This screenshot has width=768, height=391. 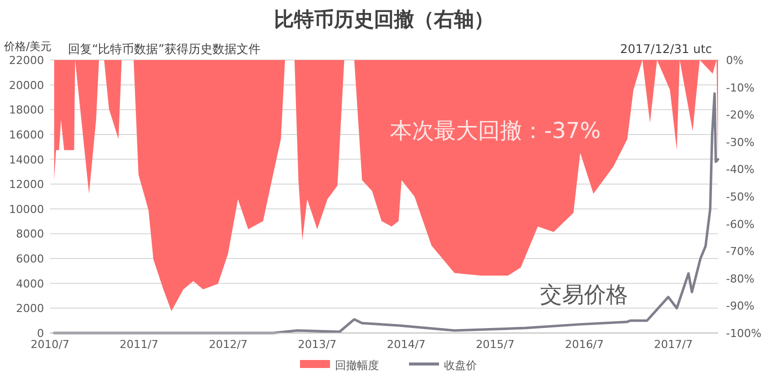 I want to click on y2-tick-label: -70%, so click(x=740, y=251).